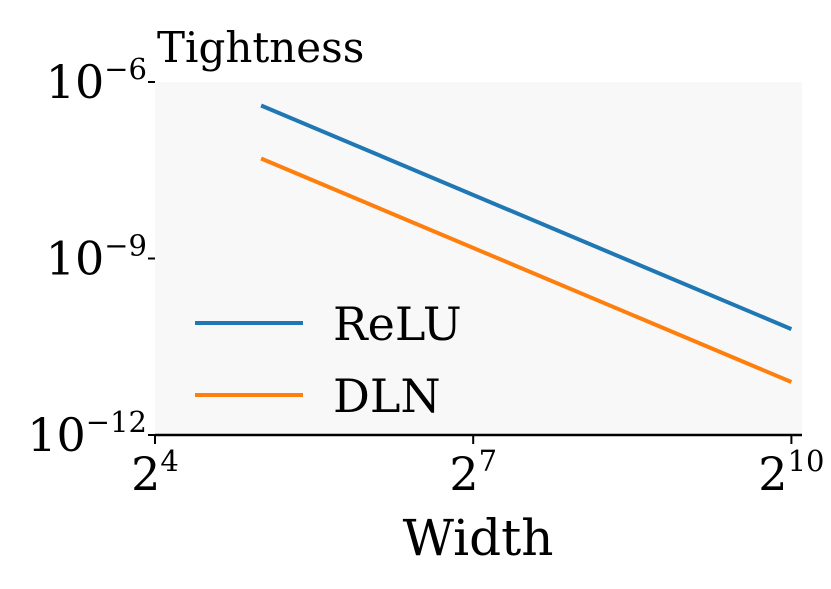 Image resolution: width=831 pixels, height=589 pixels. I want to click on x-axis-label: Width, so click(478, 538).